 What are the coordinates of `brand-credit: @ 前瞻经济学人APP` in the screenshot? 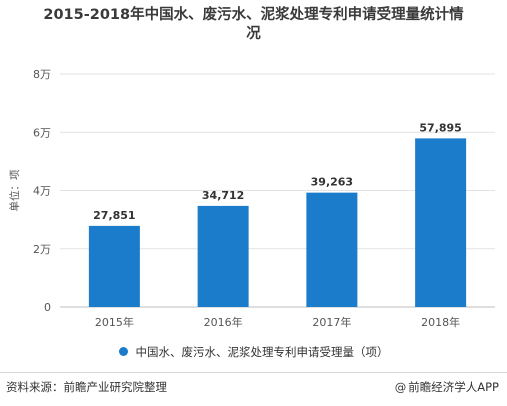 It's located at (447, 387).